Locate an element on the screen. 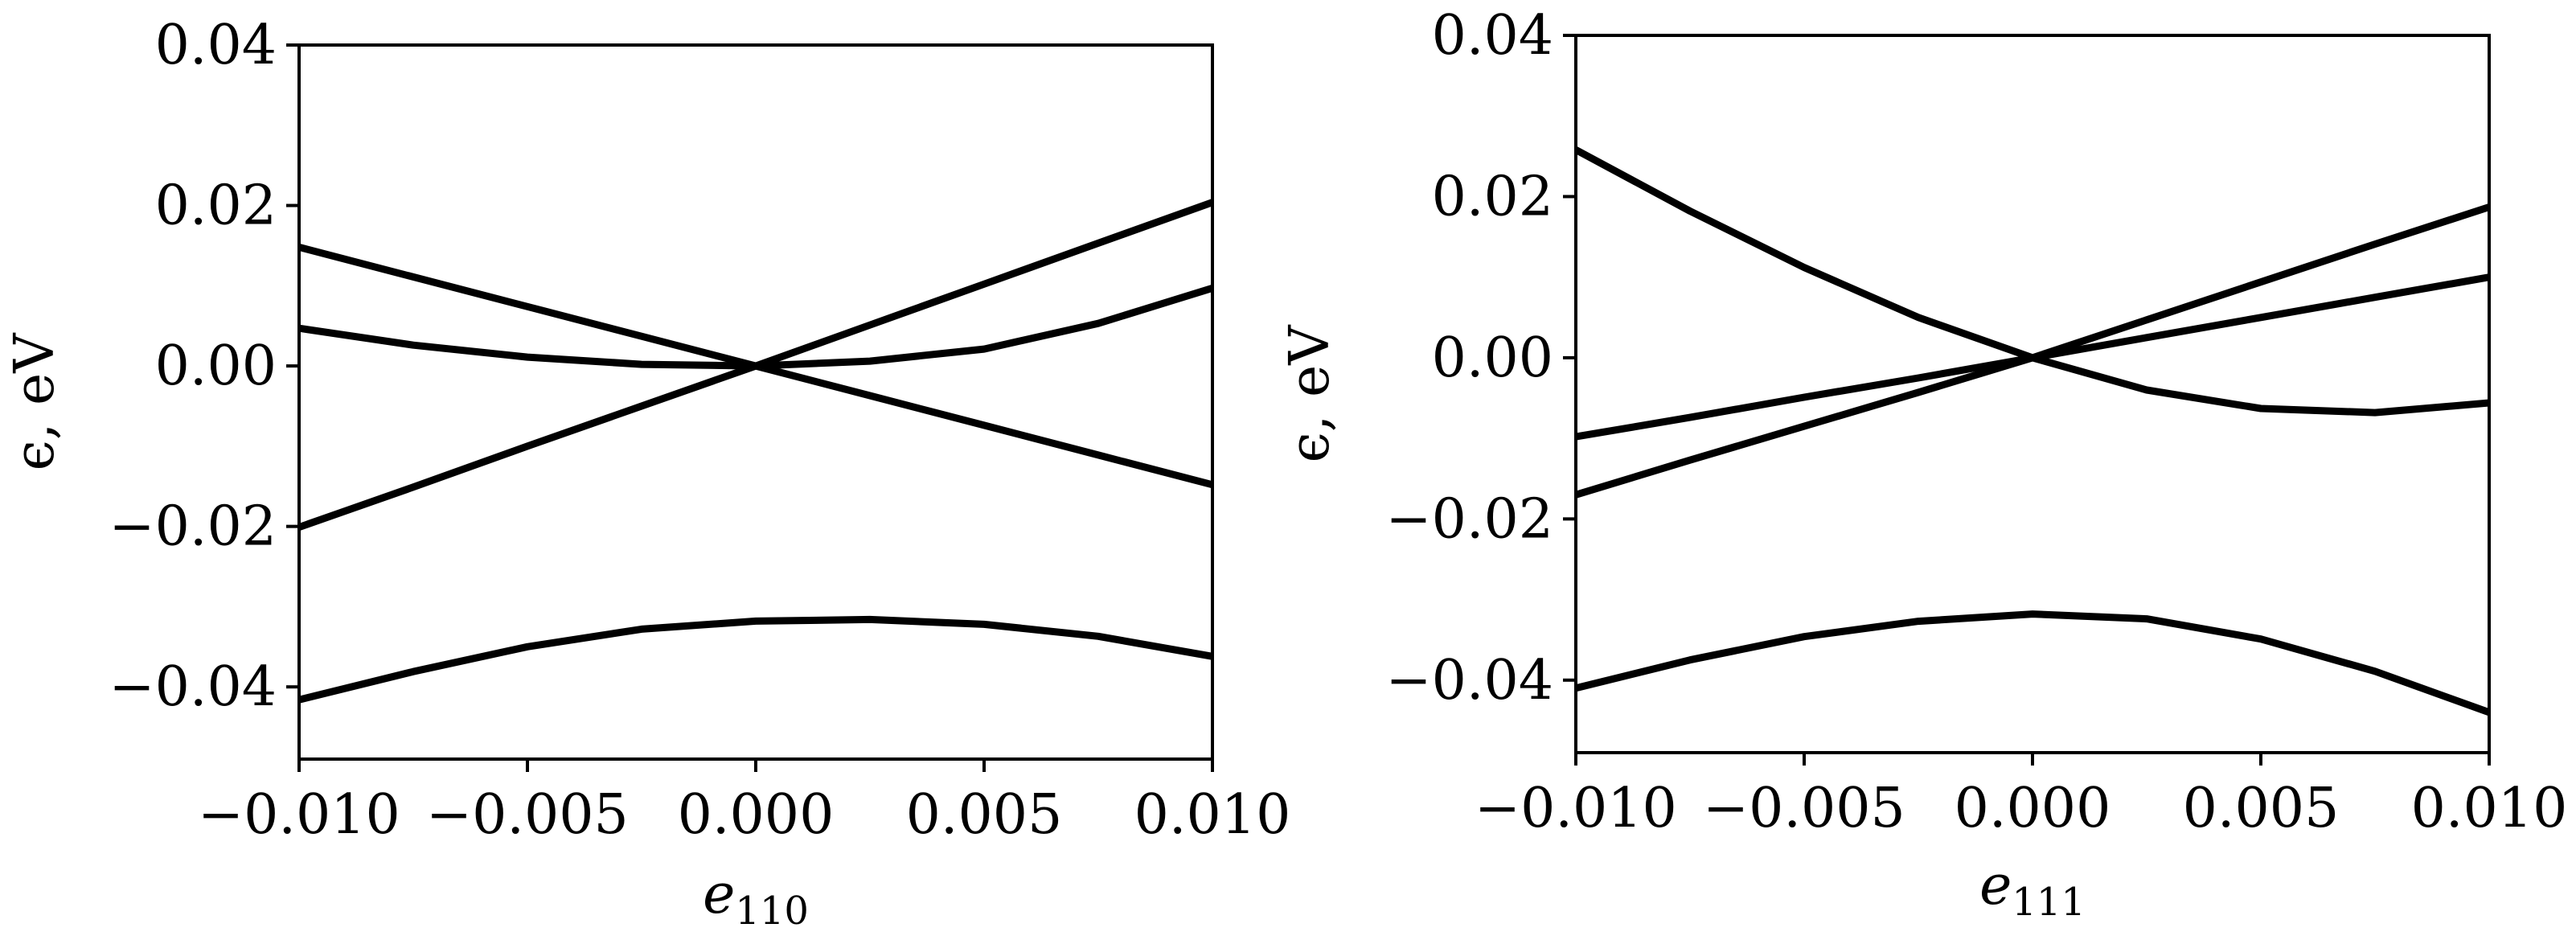  x-axis-label: e110 is located at coordinates (756, 898).